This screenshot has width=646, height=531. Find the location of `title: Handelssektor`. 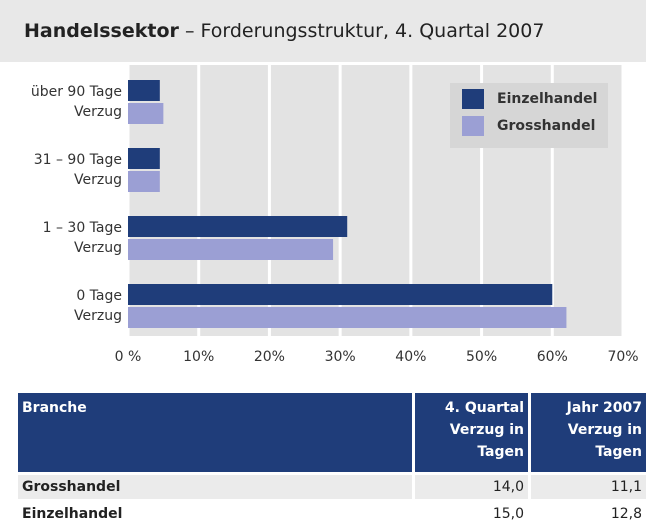

title: Handelssektor is located at coordinates (101, 31).